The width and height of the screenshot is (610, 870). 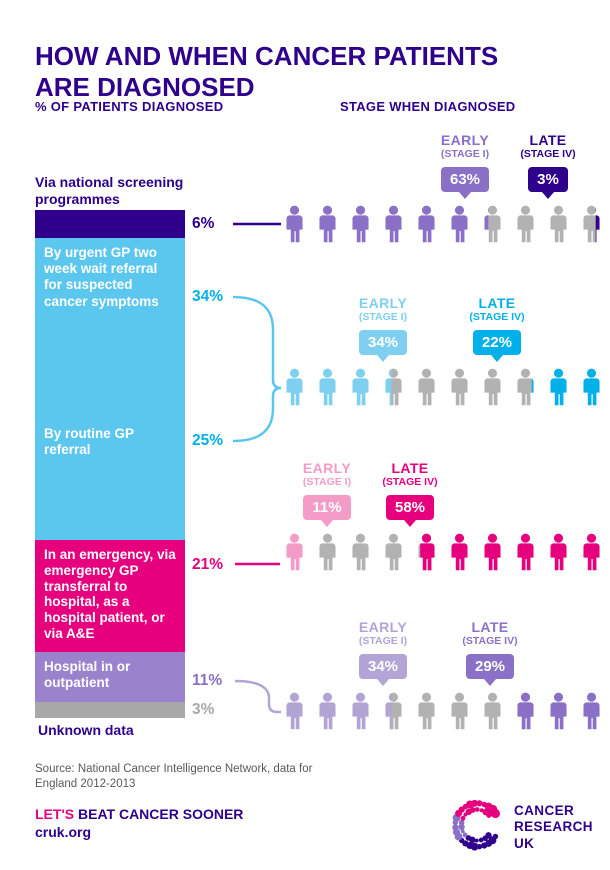 What do you see at coordinates (257, 414) in the screenshot?
I see `connector-routine-gp` at bounding box center [257, 414].